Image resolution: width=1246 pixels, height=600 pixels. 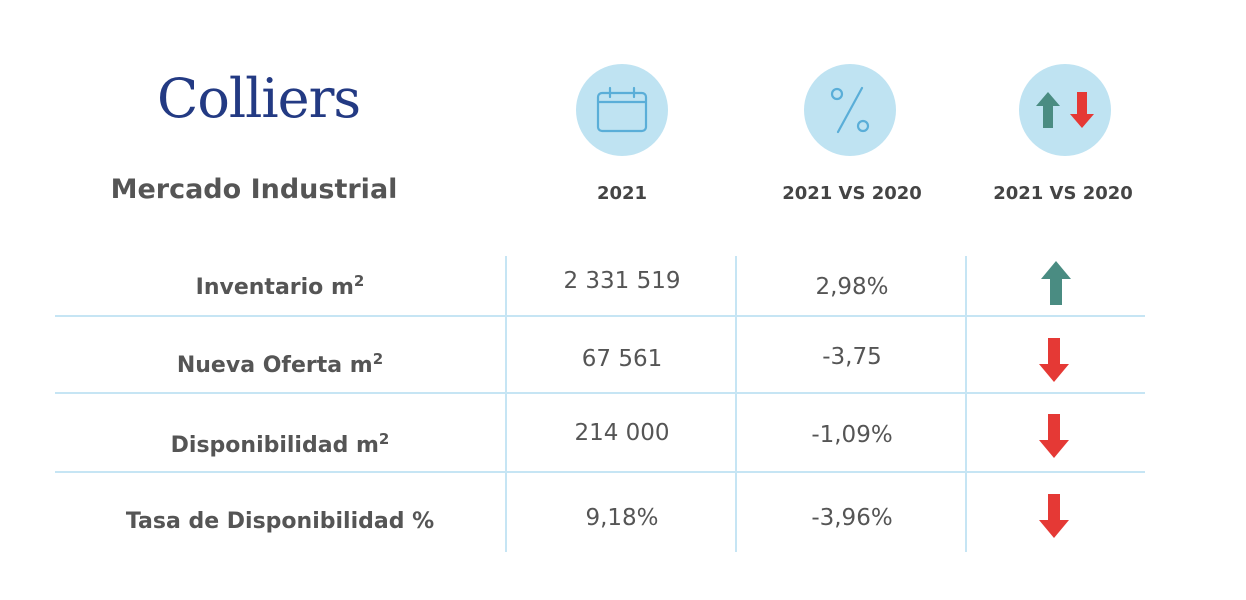 I want to click on colliers-logo: Colliers, so click(x=259, y=98).